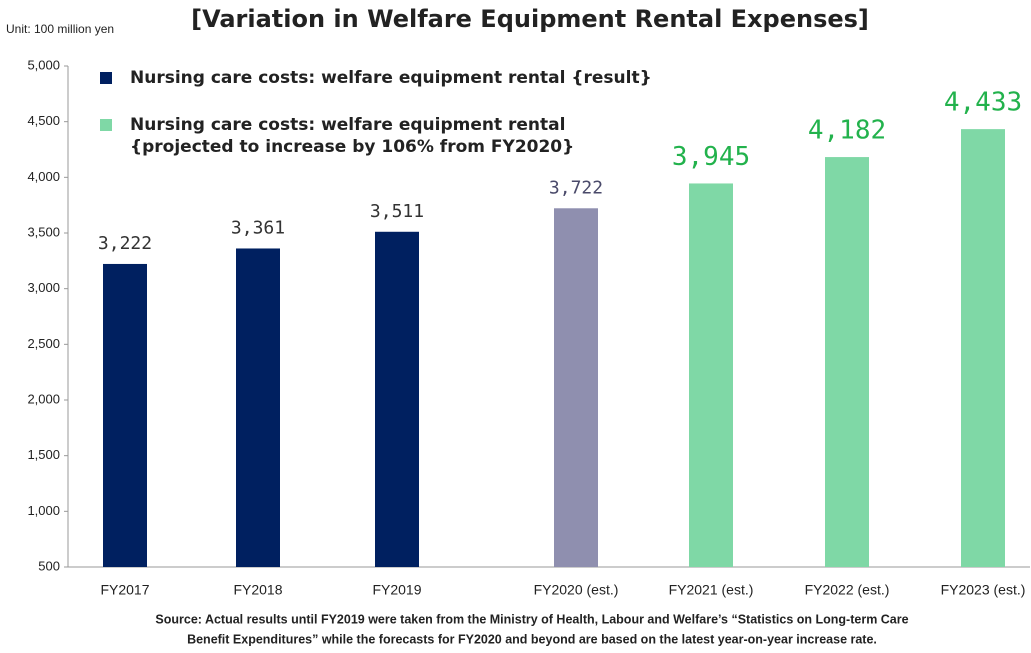  I want to click on value-label: 3,511, so click(397, 211).